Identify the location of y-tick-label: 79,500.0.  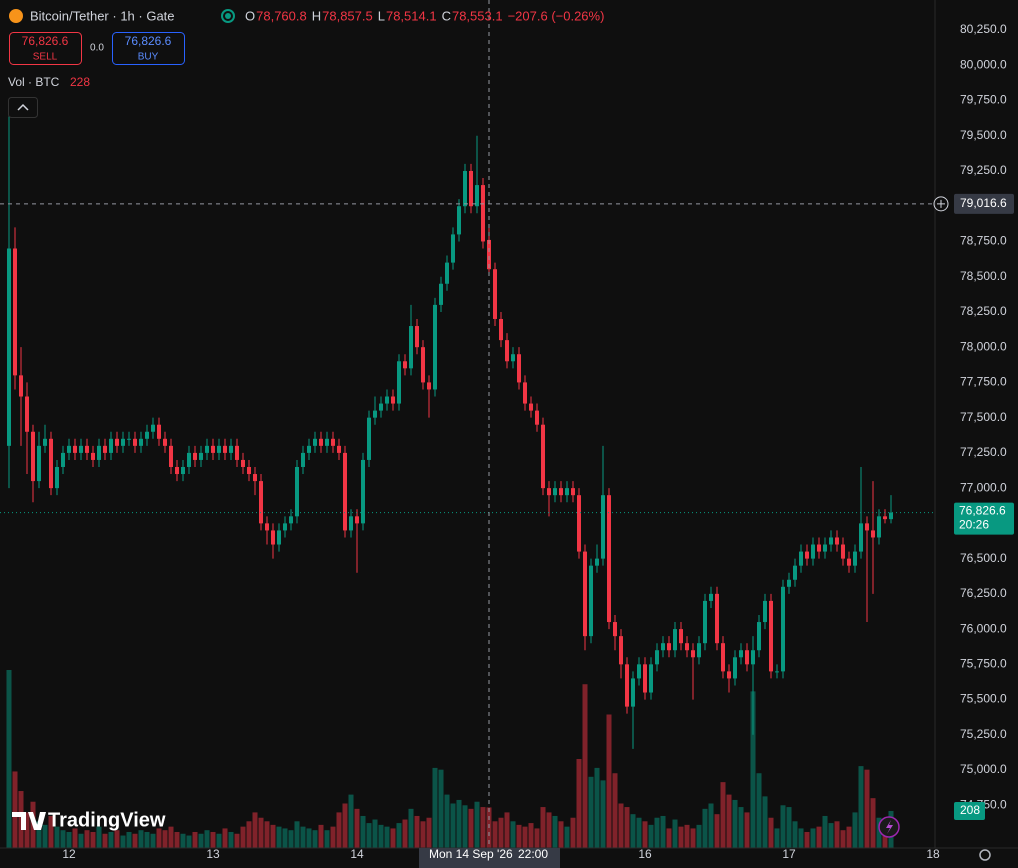
(983, 135).